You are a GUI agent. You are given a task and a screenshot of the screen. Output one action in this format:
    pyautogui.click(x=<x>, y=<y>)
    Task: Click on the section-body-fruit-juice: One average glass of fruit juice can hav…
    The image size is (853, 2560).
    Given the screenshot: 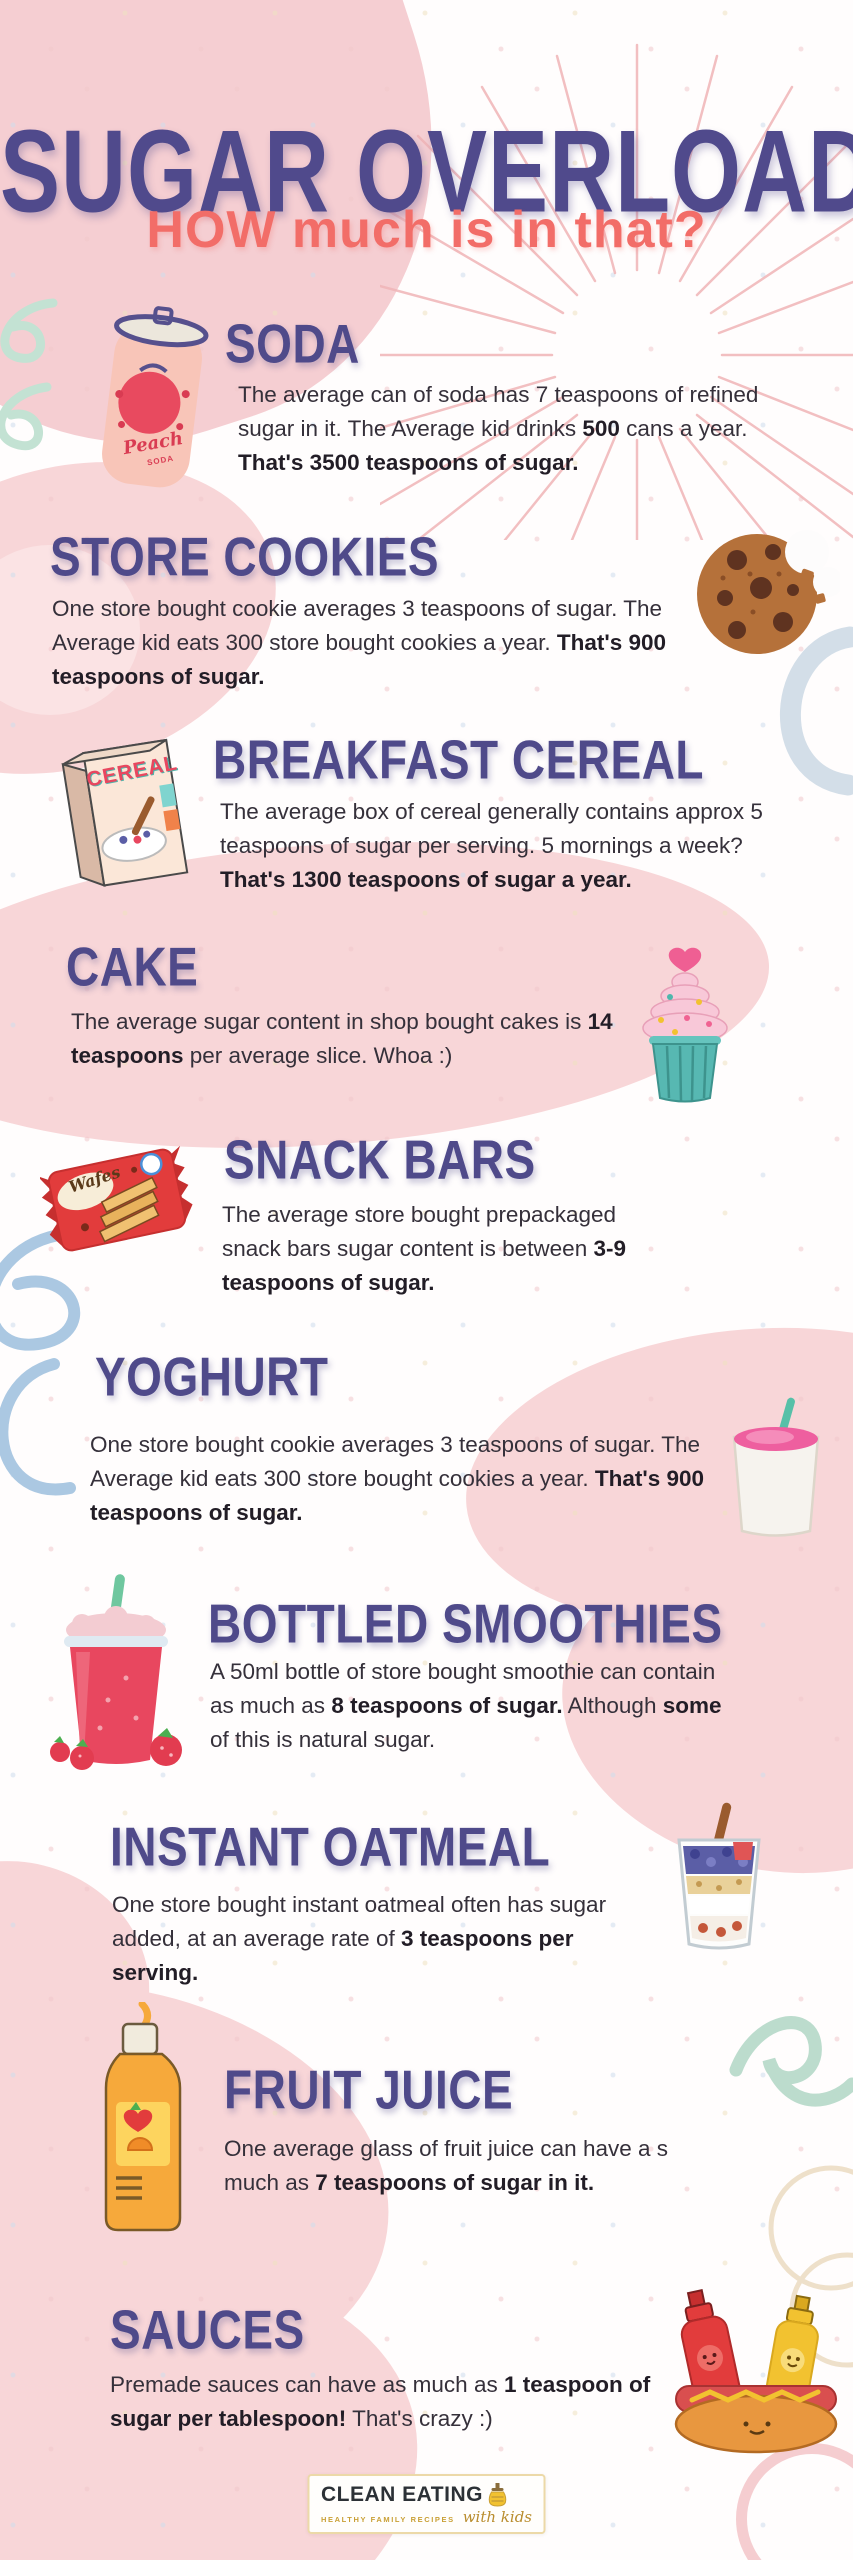 What is the action you would take?
    pyautogui.click(x=446, y=2165)
    